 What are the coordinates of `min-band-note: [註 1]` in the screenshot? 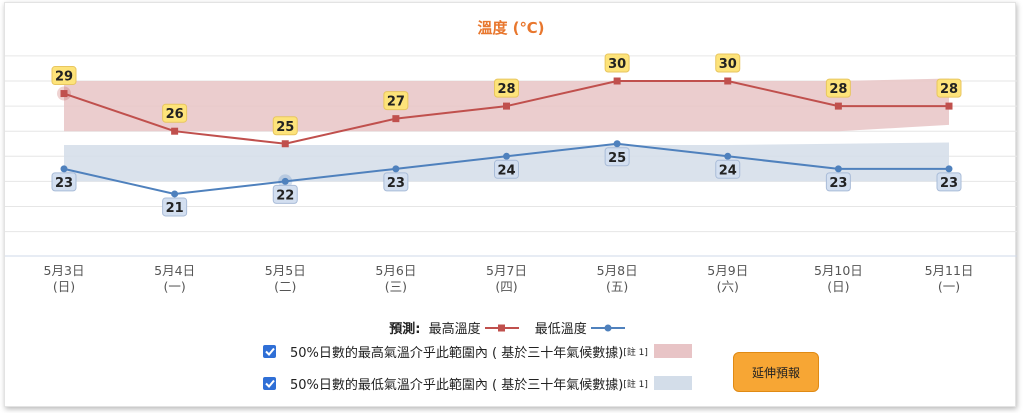 It's located at (635, 384).